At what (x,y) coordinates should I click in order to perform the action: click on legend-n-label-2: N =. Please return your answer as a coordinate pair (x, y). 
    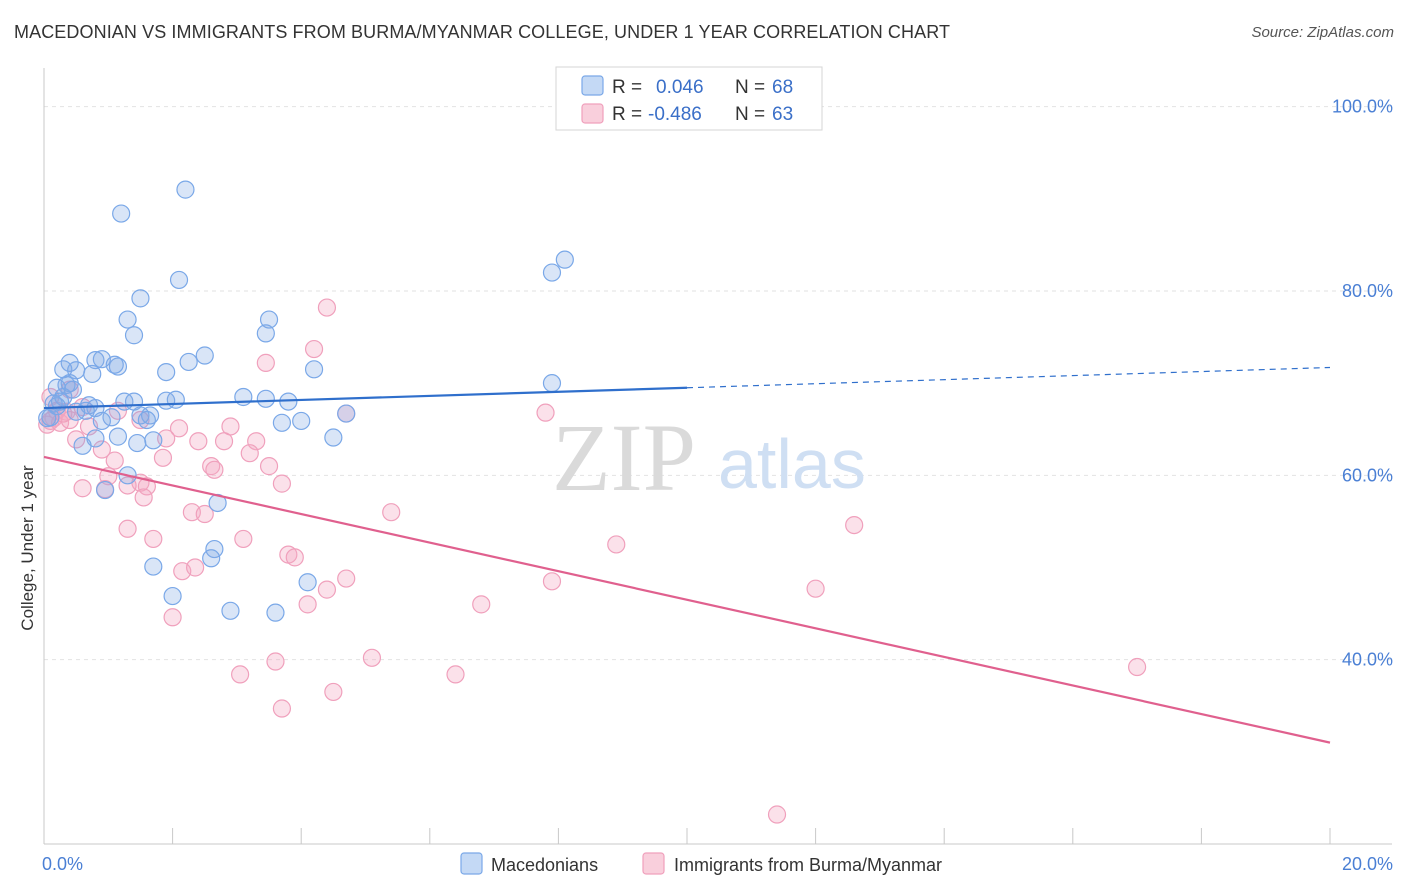
    Looking at the image, I should click on (750, 114).